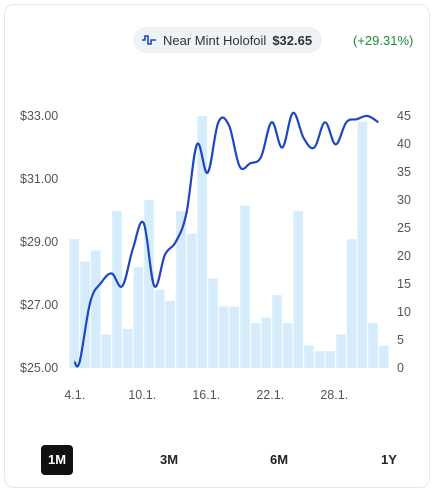 Image resolution: width=436 pixels, height=492 pixels. Describe the element at coordinates (292, 40) in the screenshot. I see `legend-price: $32.65` at that location.